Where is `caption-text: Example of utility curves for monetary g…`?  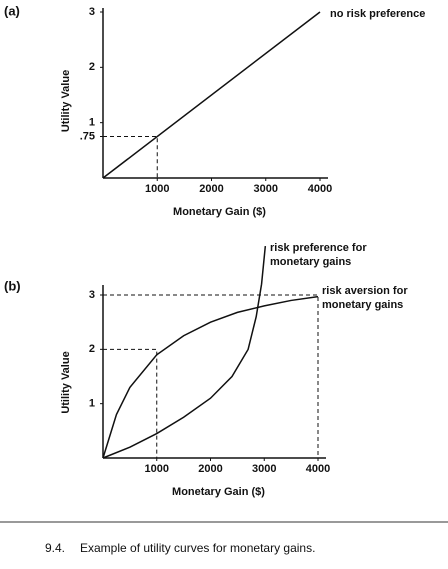
caption-text: Example of utility curves for monetary g… is located at coordinates (197, 548).